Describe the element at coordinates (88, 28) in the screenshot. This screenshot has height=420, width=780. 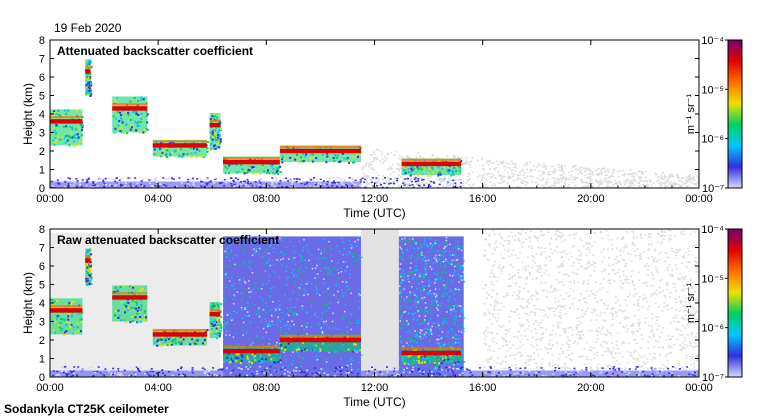
I see `date-label: 19 Feb 2020` at that location.